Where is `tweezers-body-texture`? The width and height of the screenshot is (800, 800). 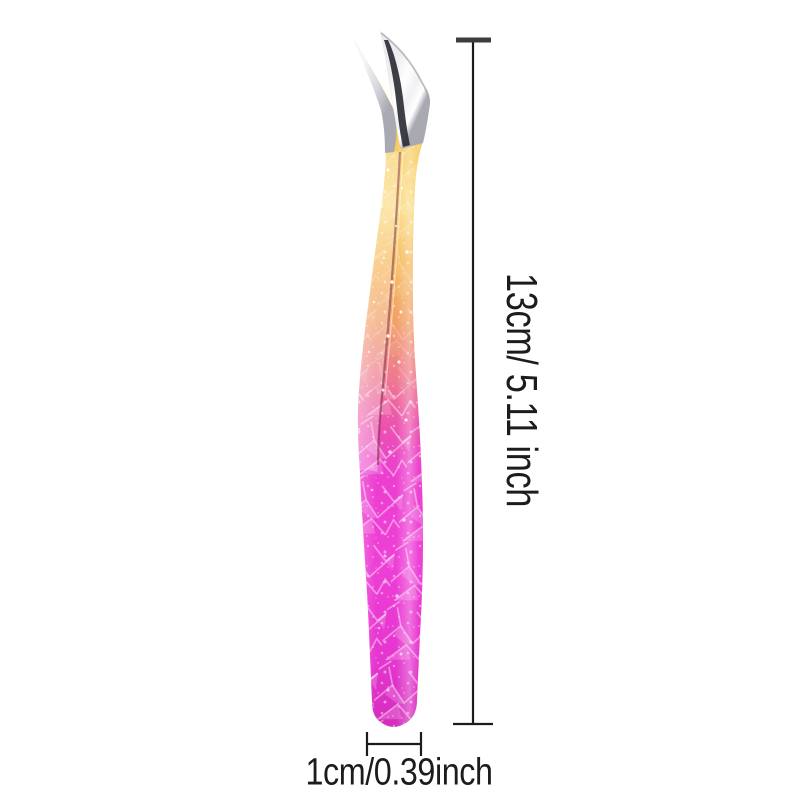 tweezers-body-texture is located at coordinates (391, 411).